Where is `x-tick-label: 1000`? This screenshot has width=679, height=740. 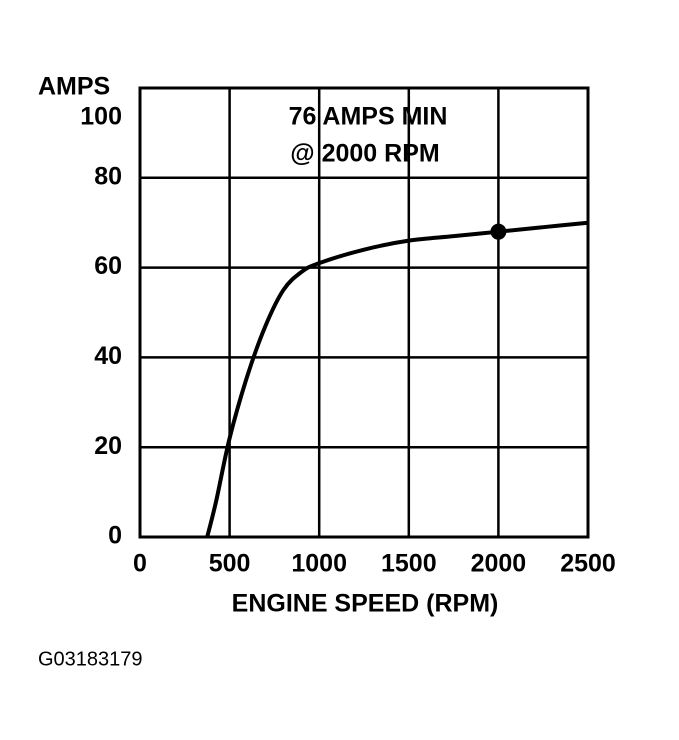
x-tick-label: 1000 is located at coordinates (319, 564).